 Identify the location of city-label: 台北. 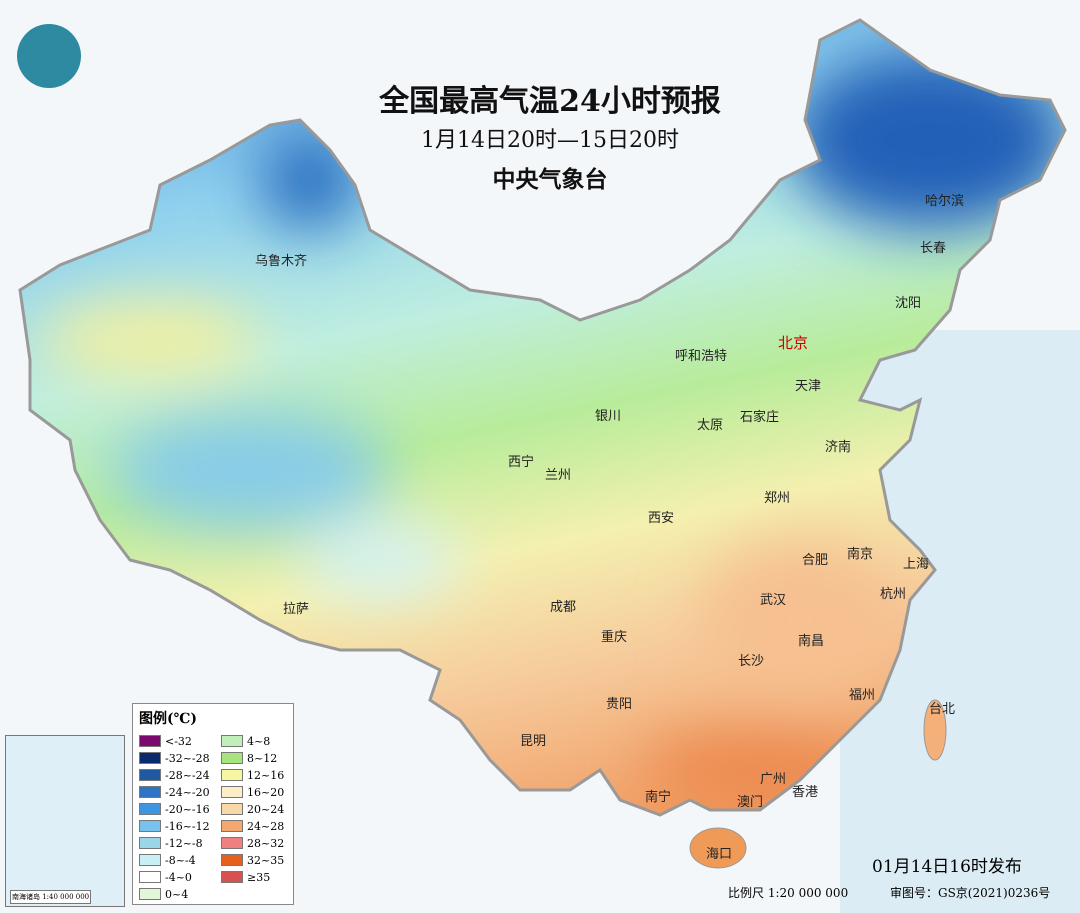
(942, 709).